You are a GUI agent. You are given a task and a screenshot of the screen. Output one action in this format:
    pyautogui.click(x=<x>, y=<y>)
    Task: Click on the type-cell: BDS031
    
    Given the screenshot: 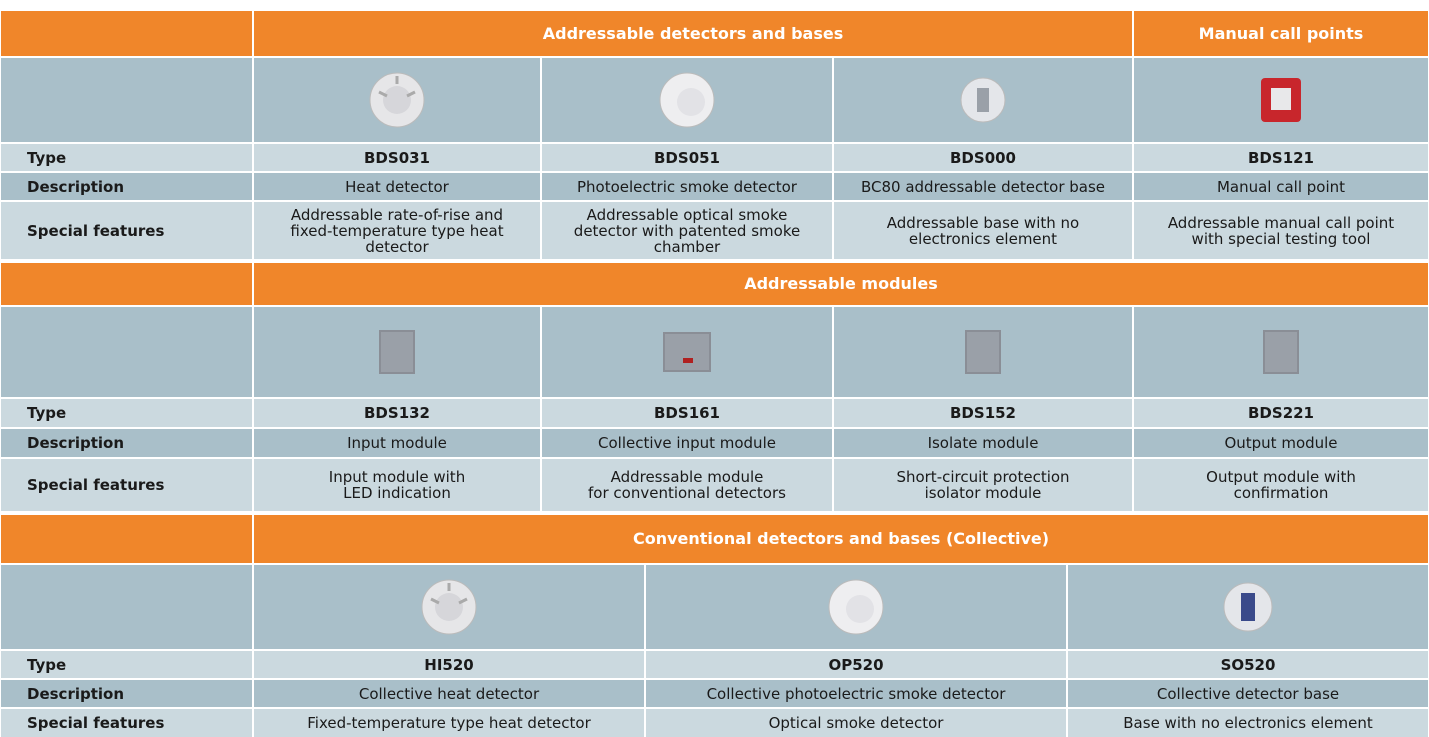 What is the action you would take?
    pyautogui.click(x=397, y=157)
    